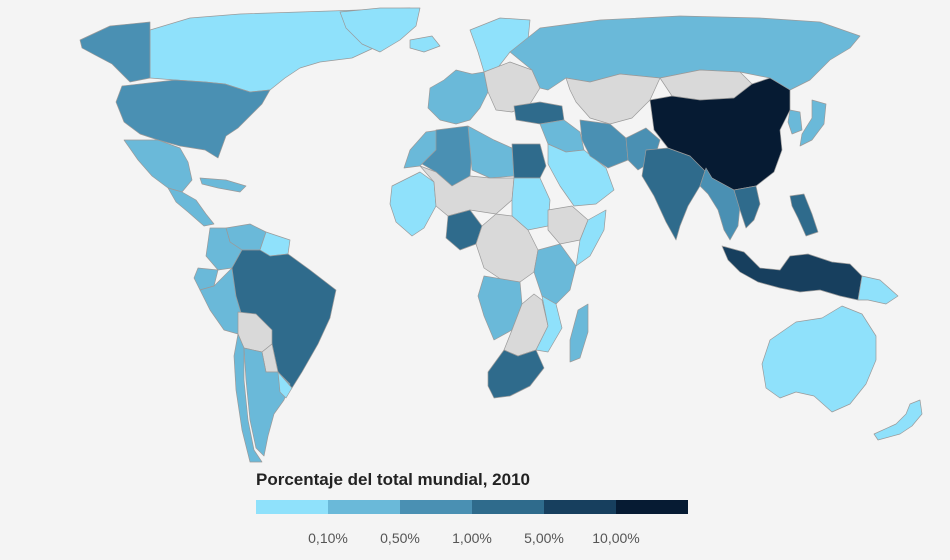 Image resolution: width=950 pixels, height=560 pixels. Describe the element at coordinates (472, 538) in the screenshot. I see `legend-tick-3: 1,00%` at that location.